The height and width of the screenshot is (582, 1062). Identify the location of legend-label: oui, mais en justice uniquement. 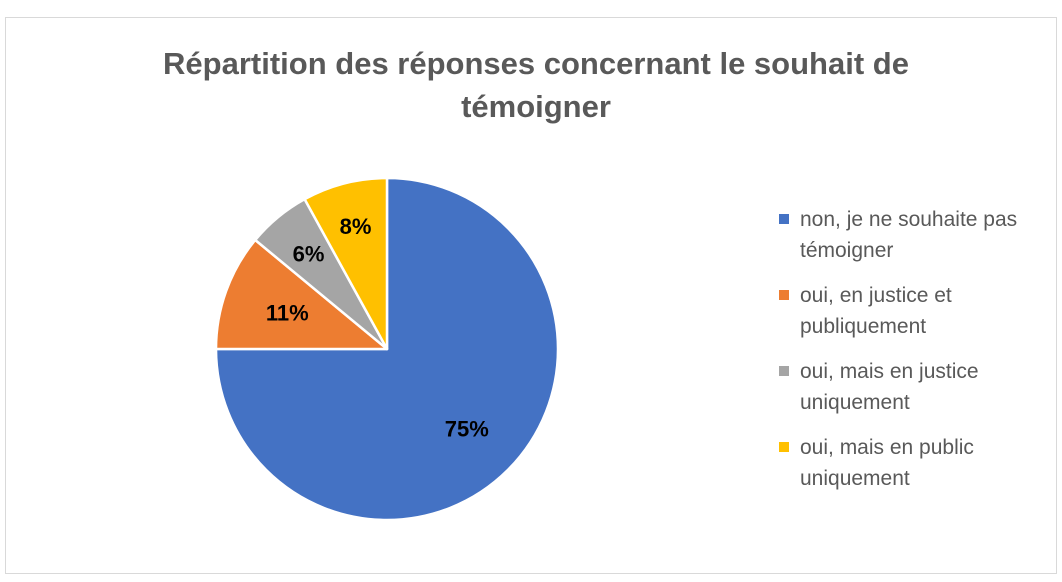
(889, 387).